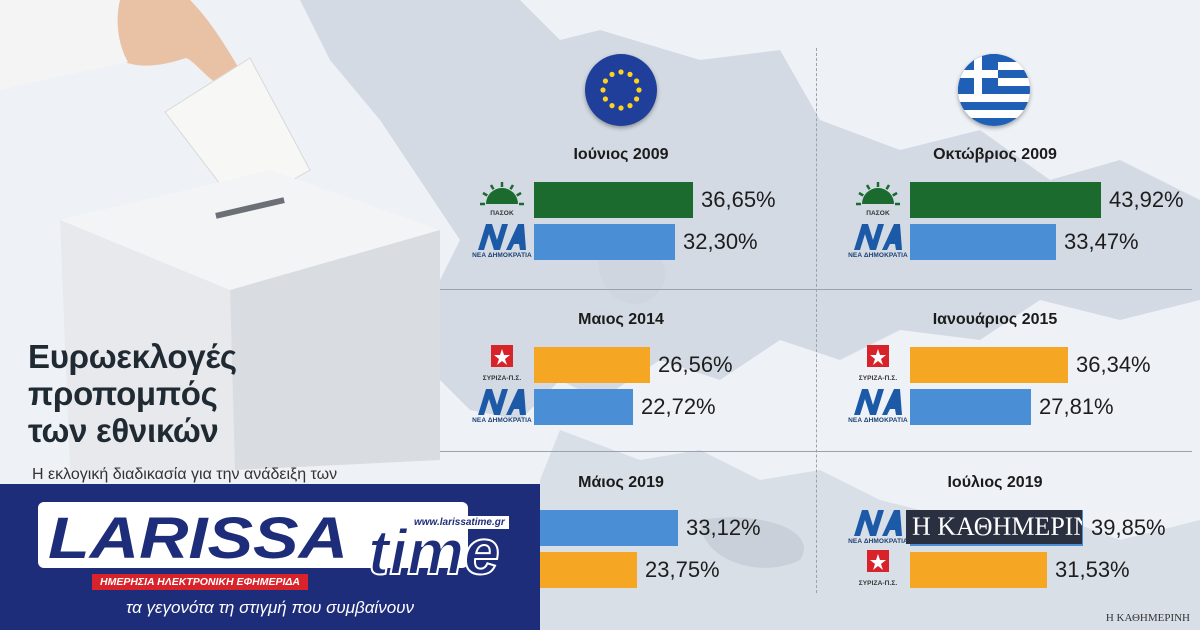  What do you see at coordinates (995, 154) in the screenshot?
I see `panel-title: Οκτώβριος 2009` at bounding box center [995, 154].